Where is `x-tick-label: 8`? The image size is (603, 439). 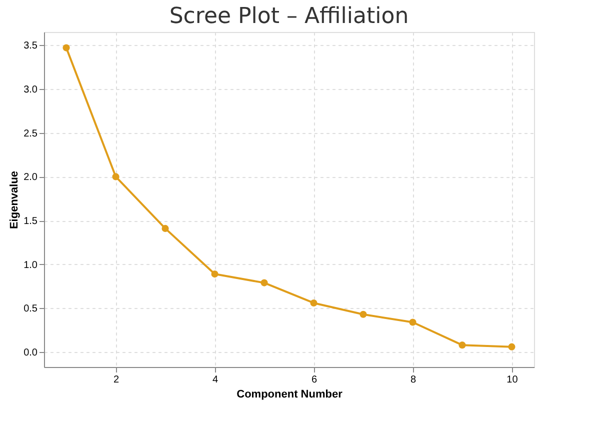
x-tick-label: 8 is located at coordinates (413, 380).